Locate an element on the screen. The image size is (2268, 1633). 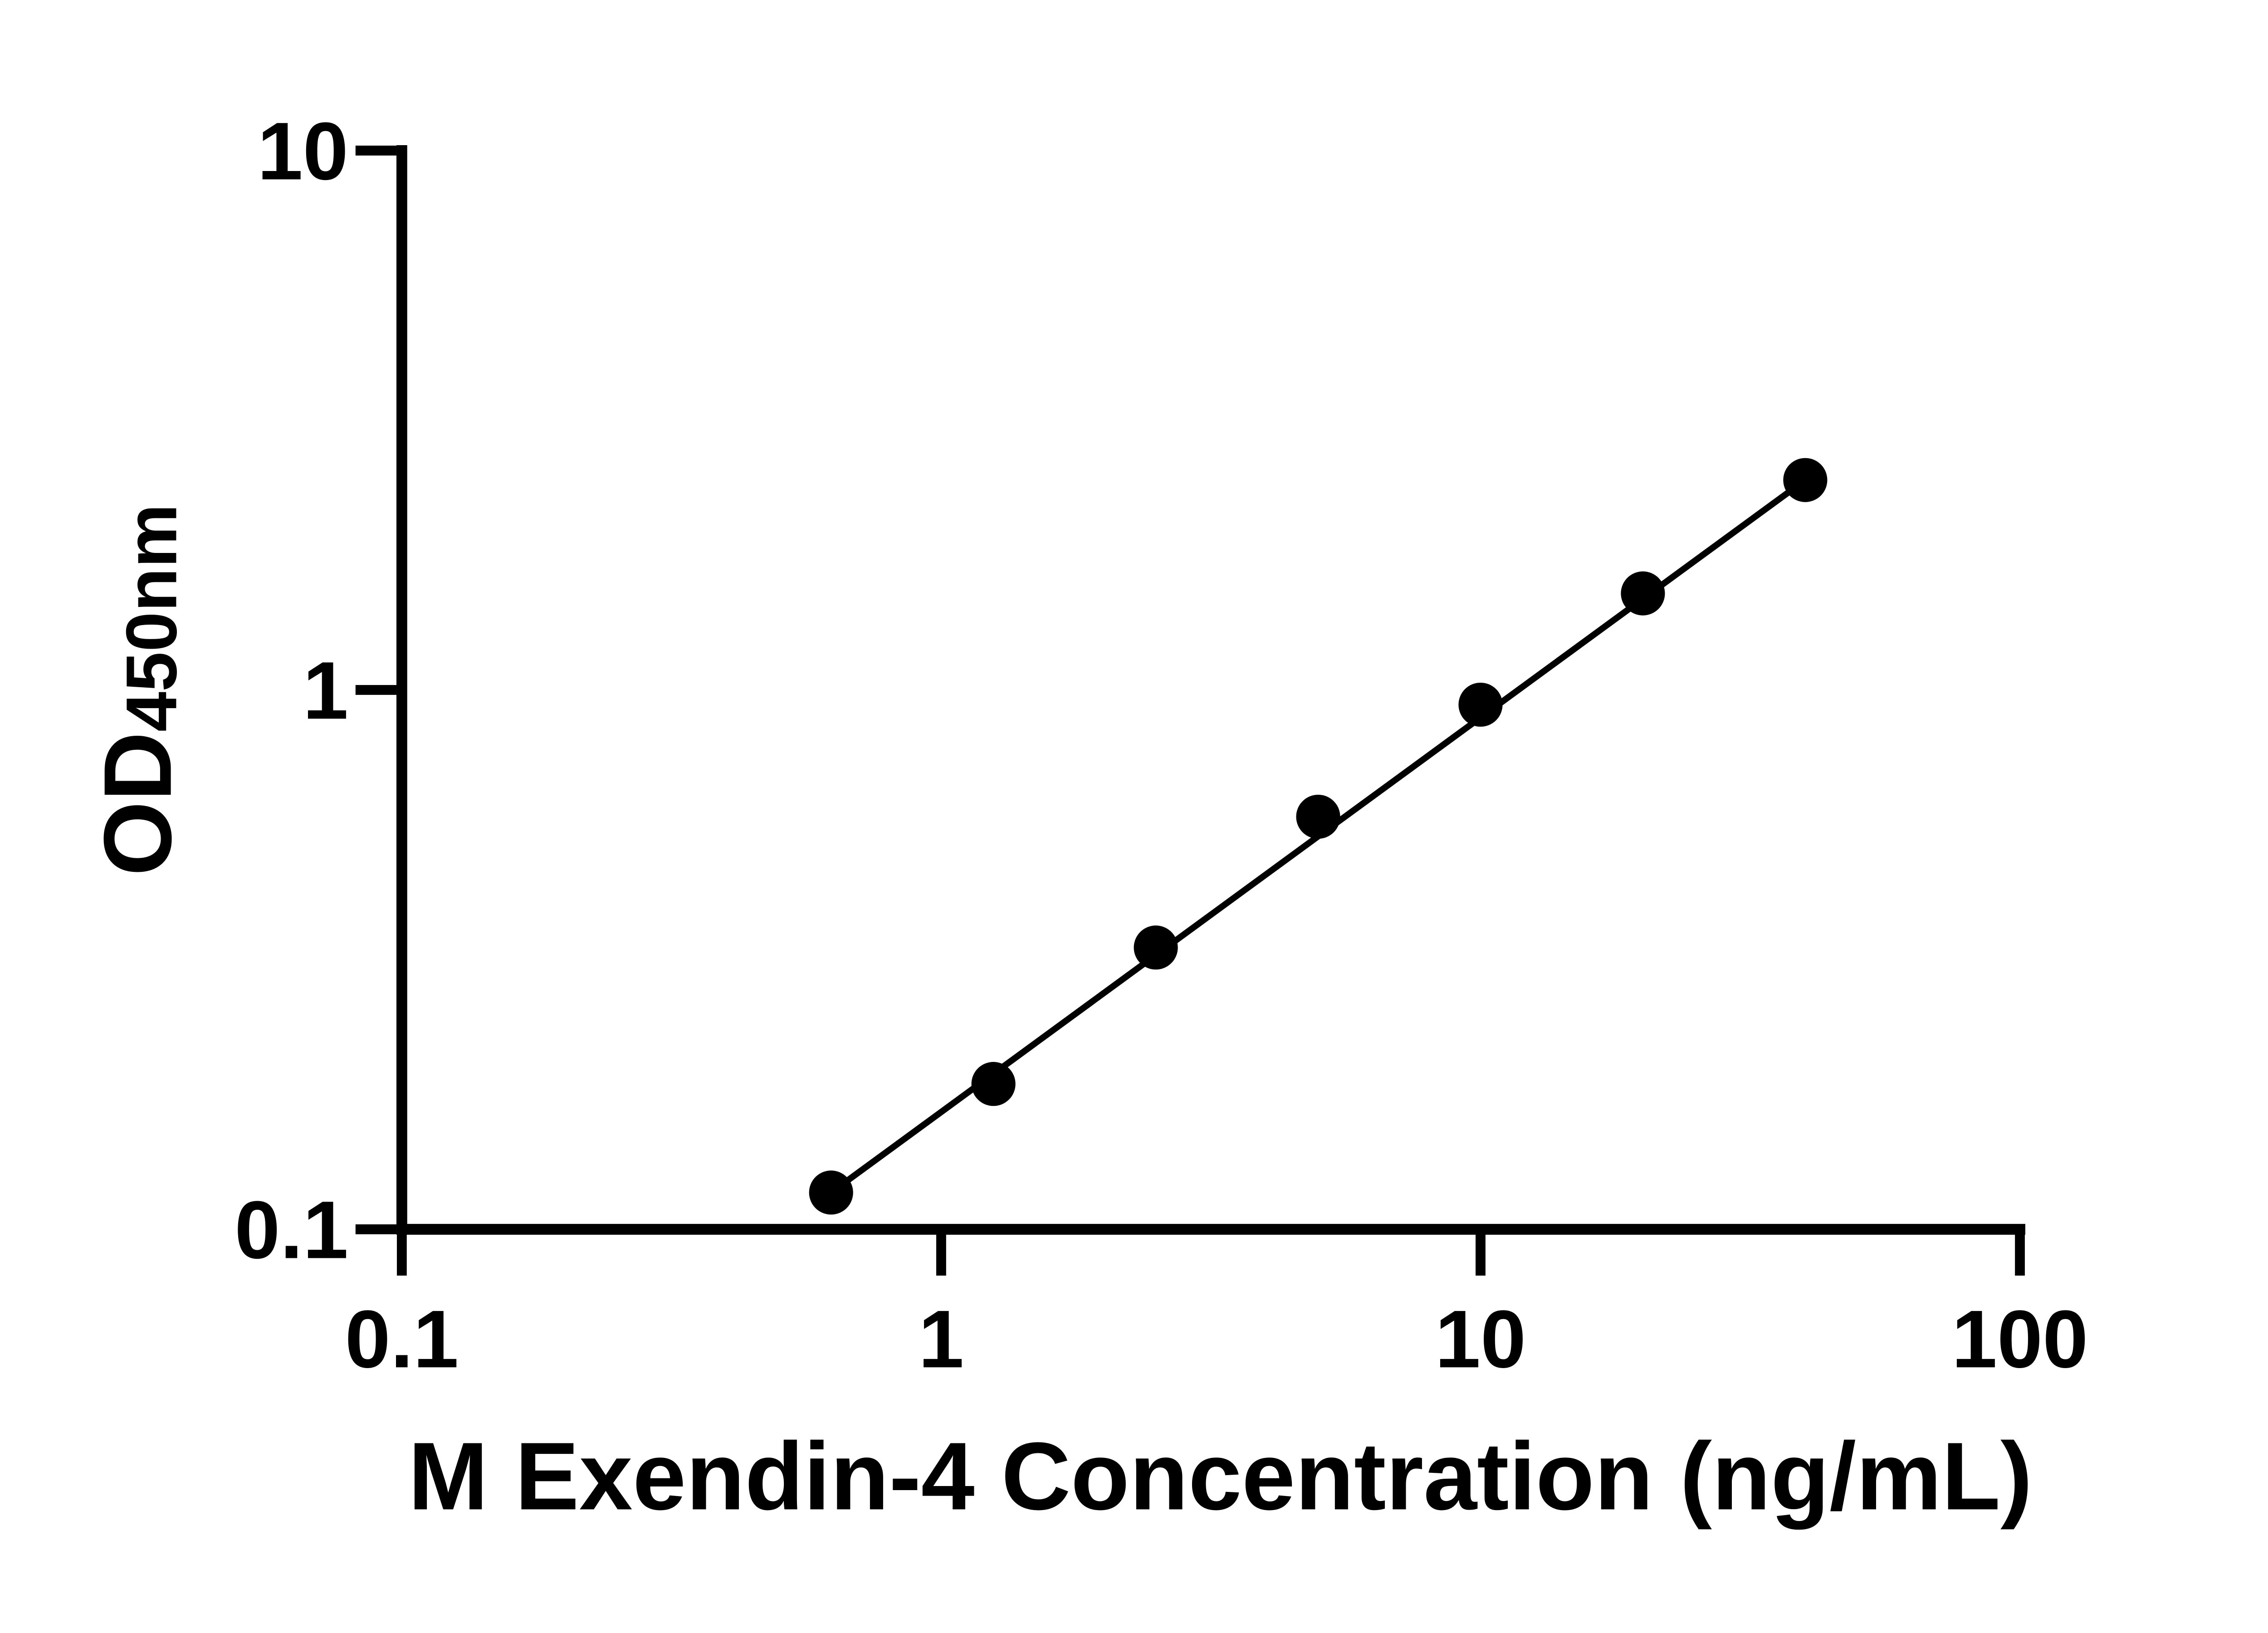
x-tick-label: 100 is located at coordinates (2020, 1339).